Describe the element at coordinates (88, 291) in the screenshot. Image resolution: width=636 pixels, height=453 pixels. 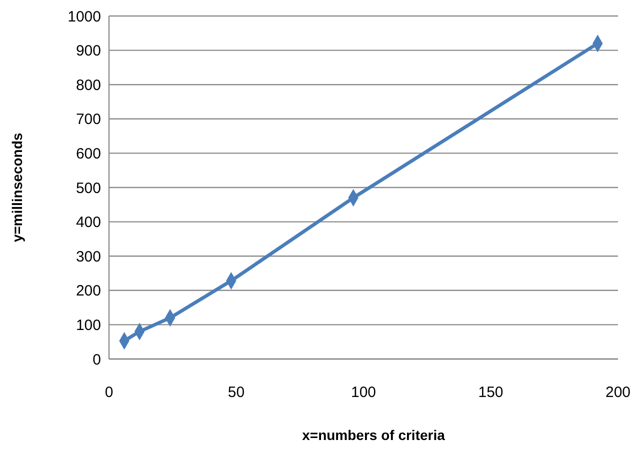
I see `y-tick-label: 200` at that location.